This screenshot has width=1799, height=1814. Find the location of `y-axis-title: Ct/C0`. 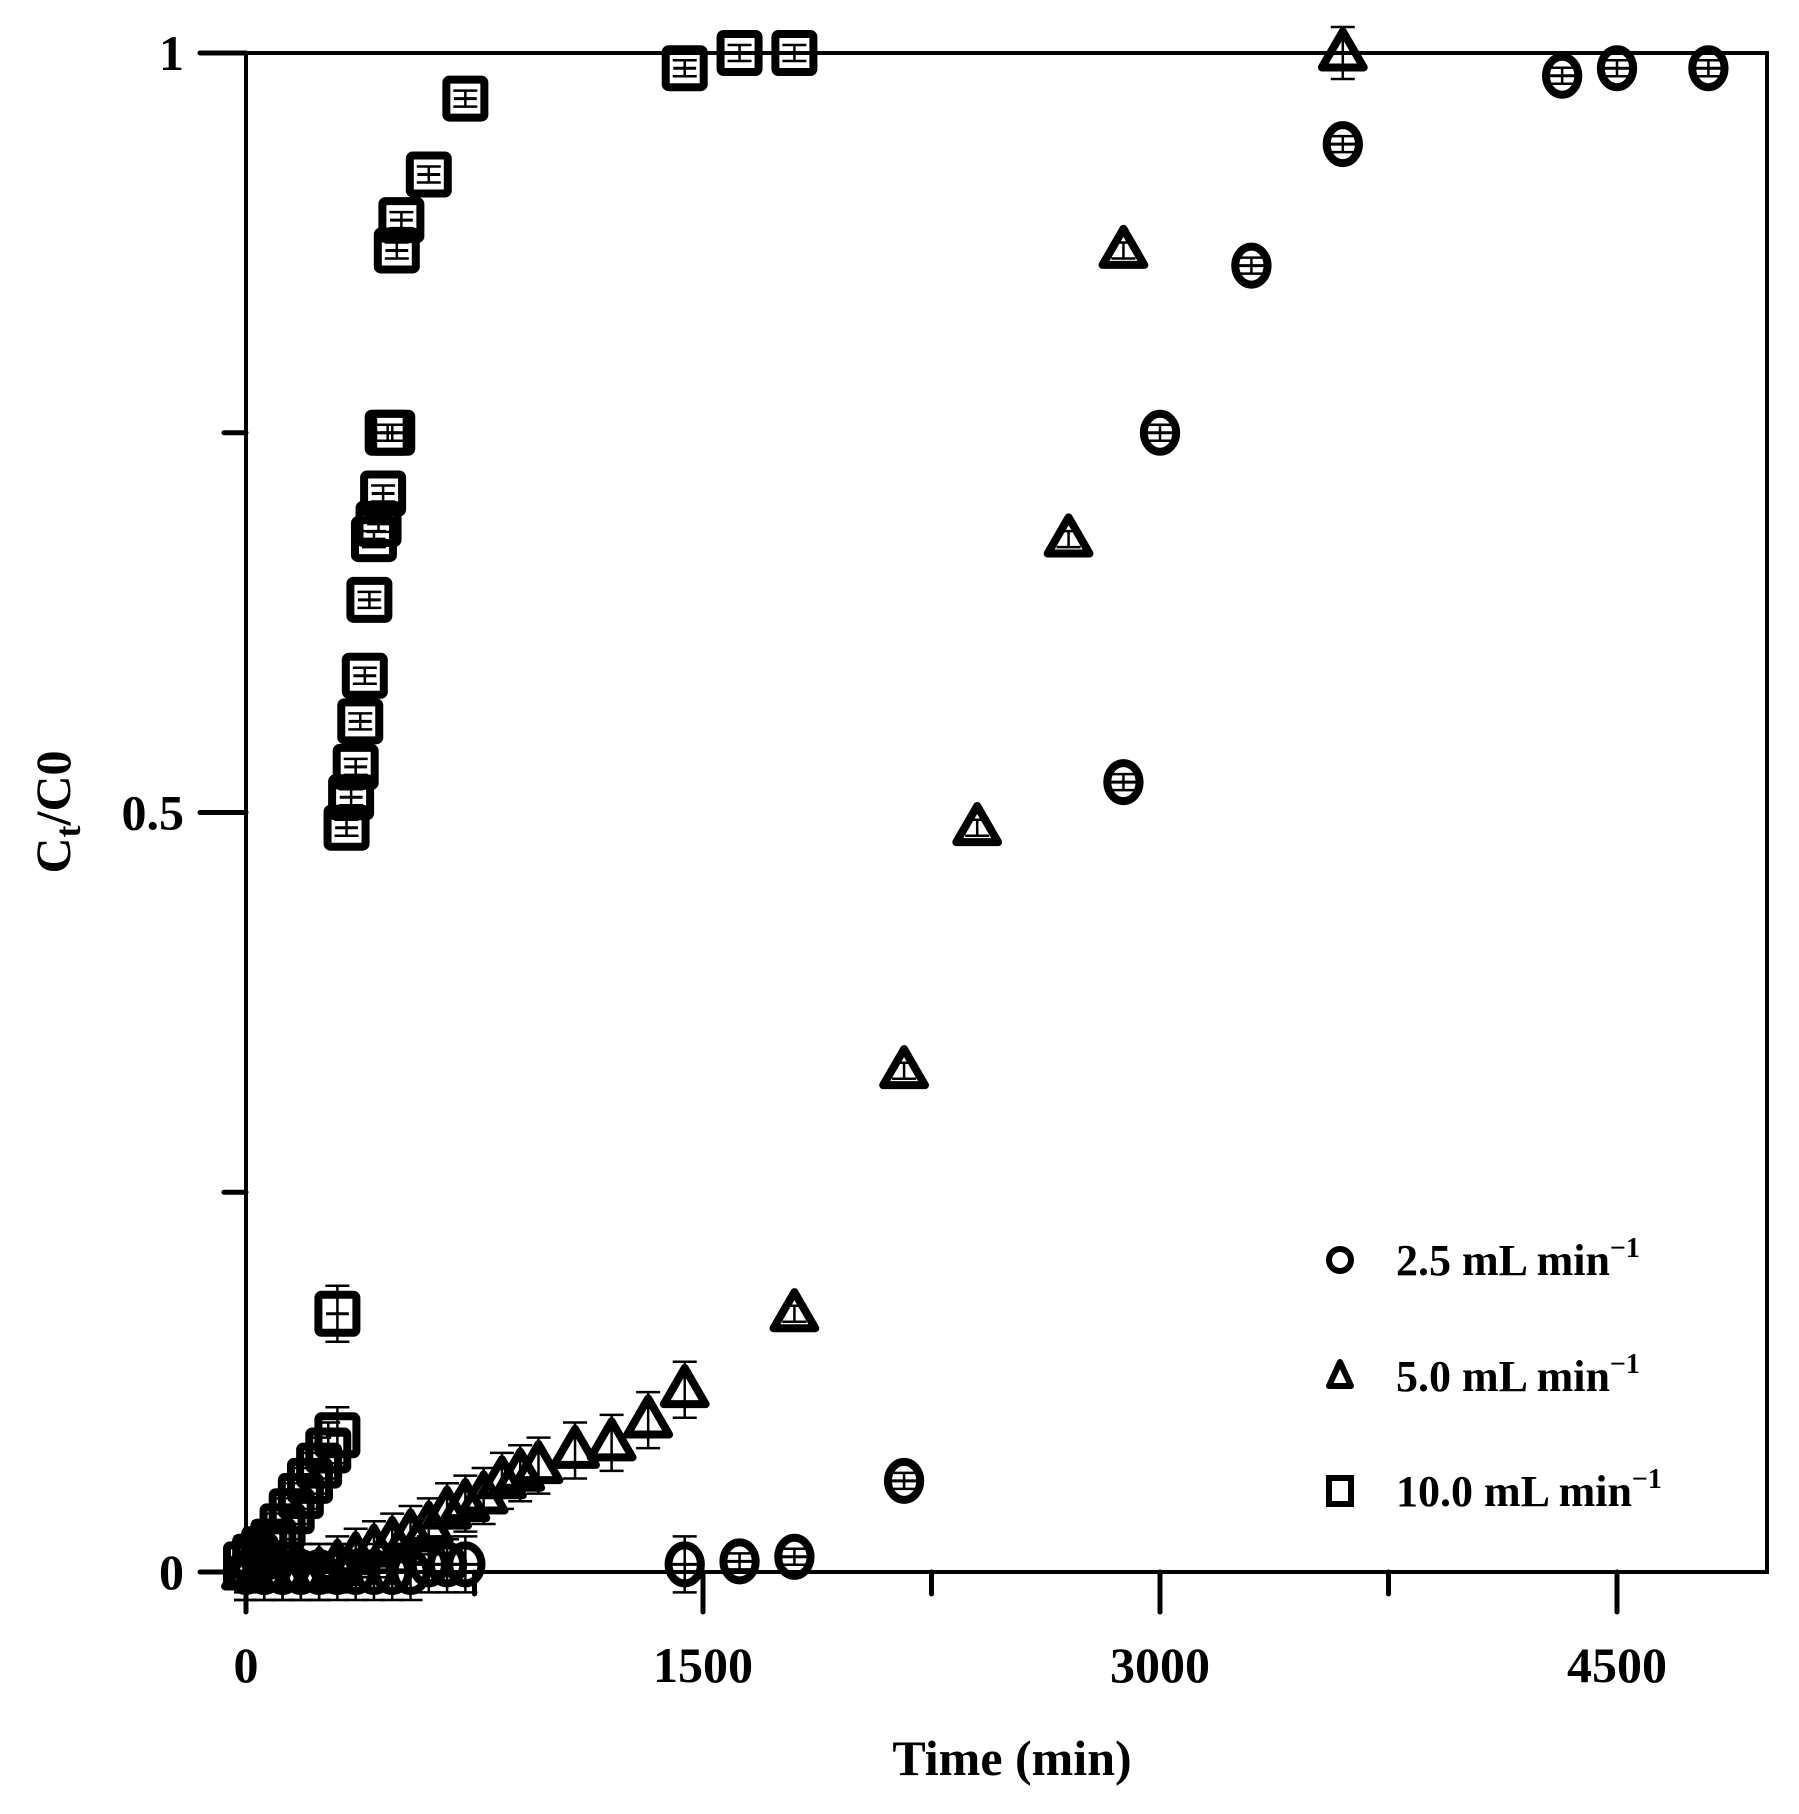

y-axis-title: Ct/C0 is located at coordinates (56, 811).